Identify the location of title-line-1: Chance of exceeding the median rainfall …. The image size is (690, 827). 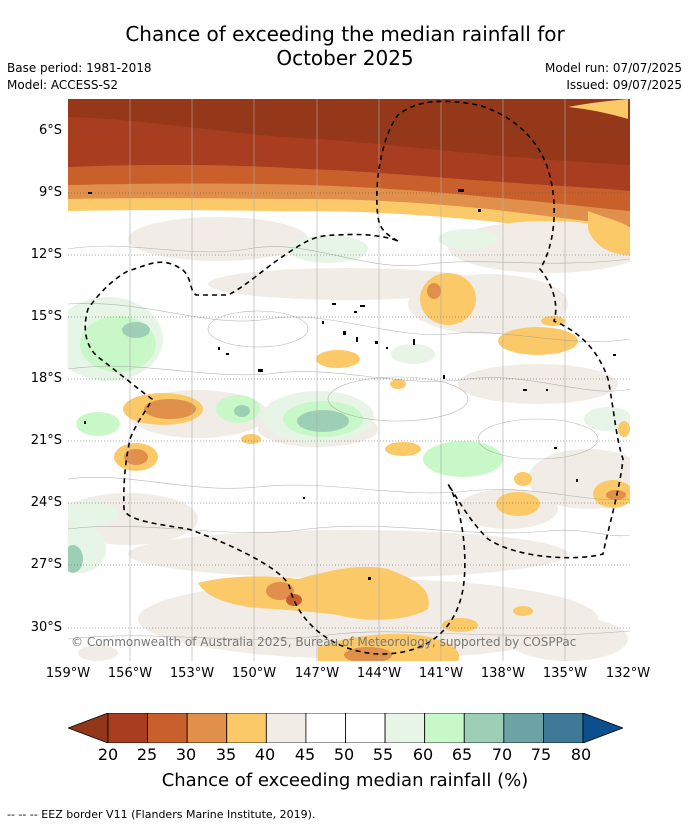
(345, 34).